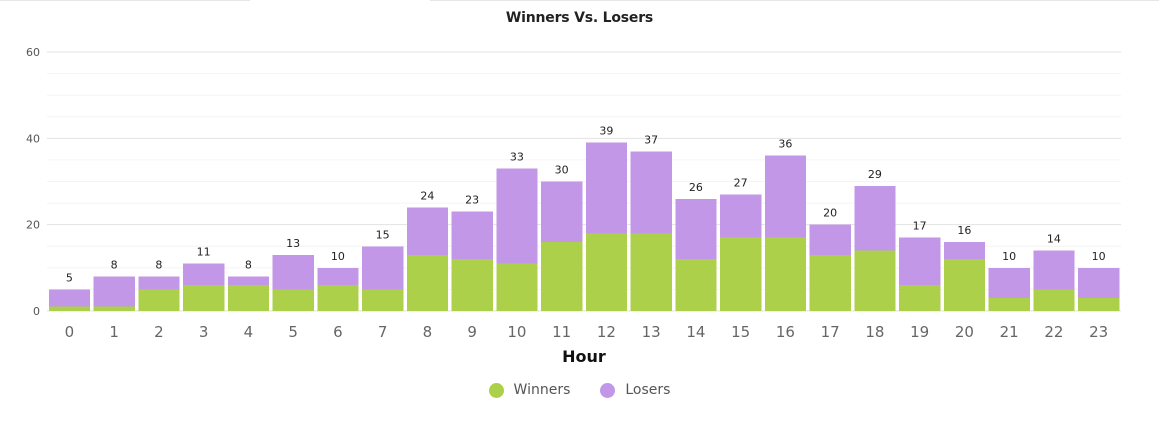 The width and height of the screenshot is (1159, 427). What do you see at coordinates (830, 213) in the screenshot?
I see `data-label-total: 20` at bounding box center [830, 213].